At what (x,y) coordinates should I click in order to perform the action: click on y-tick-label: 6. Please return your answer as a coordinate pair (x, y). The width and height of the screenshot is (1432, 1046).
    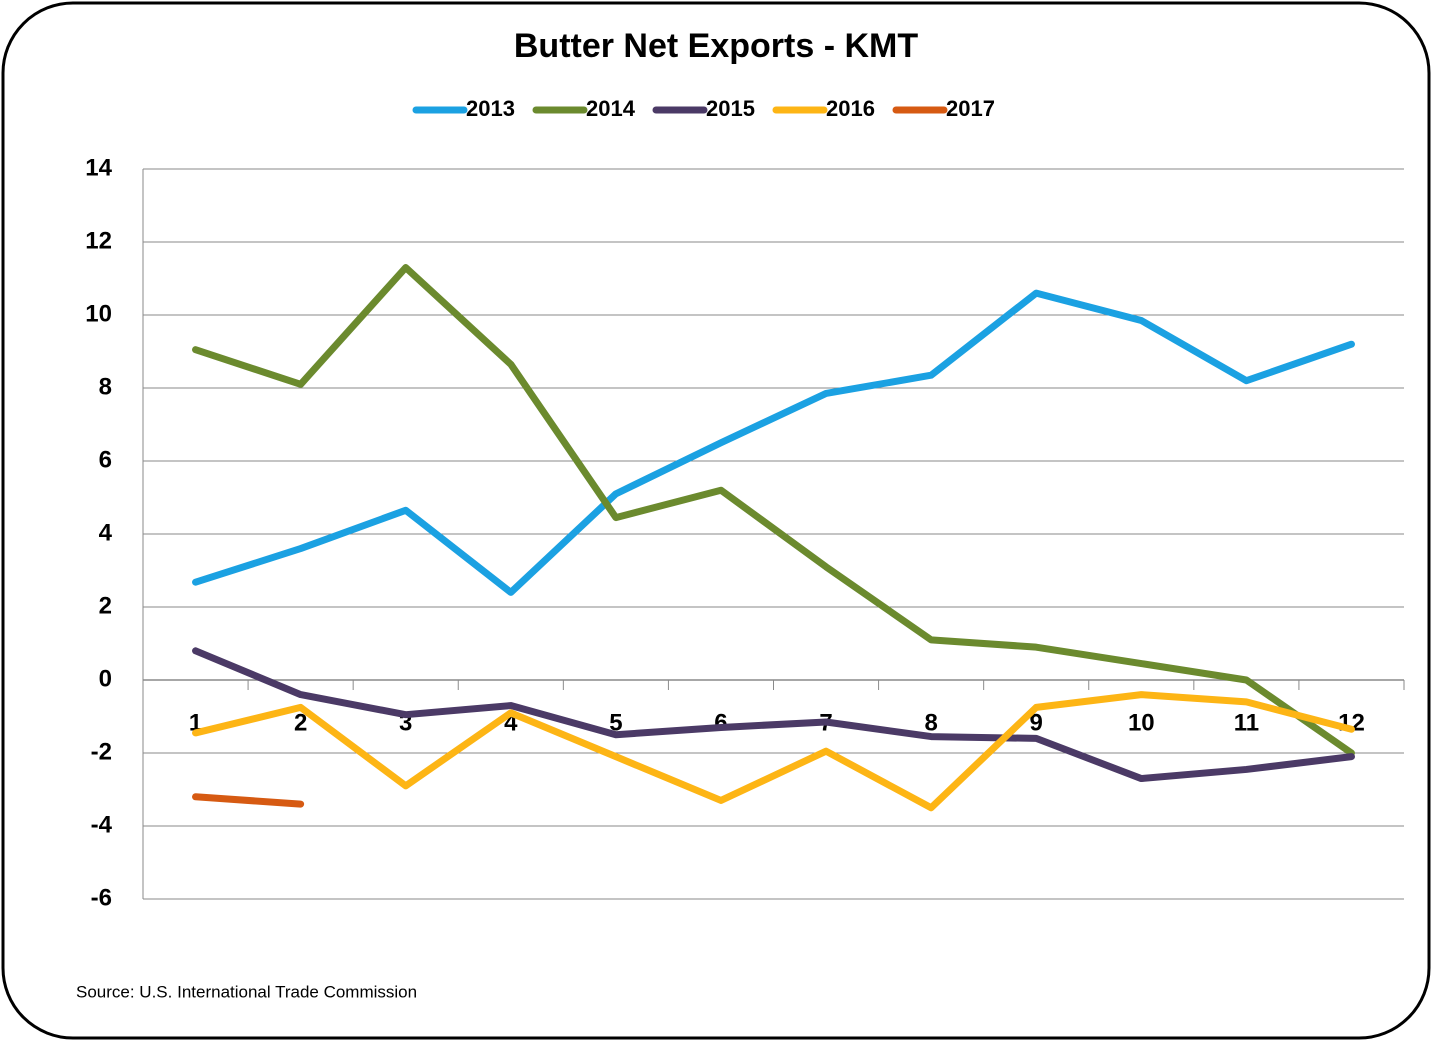
    Looking at the image, I should click on (105, 459).